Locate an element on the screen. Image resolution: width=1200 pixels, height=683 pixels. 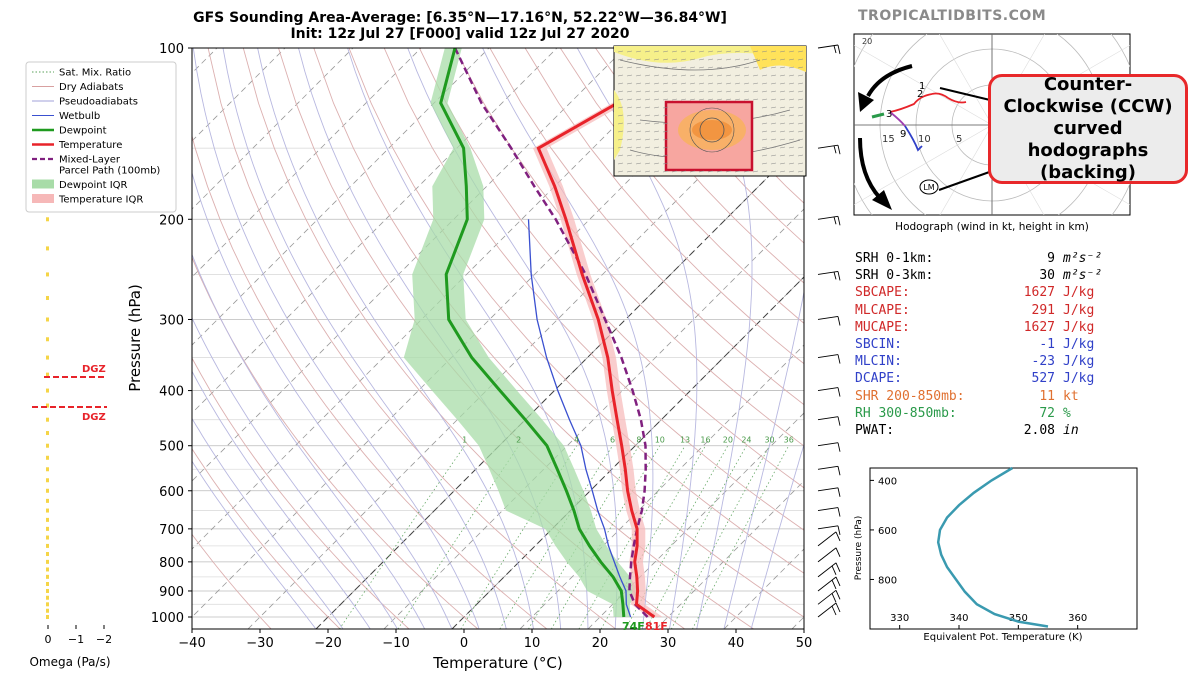
wetbulb-line is located at coordinates (579, 418).